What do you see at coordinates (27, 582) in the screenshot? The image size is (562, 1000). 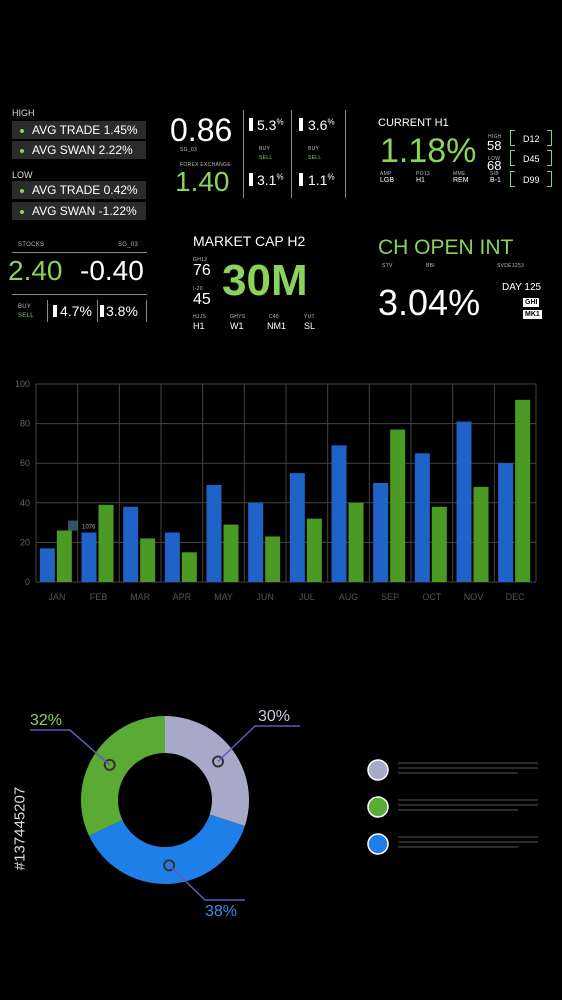 I see `y-tick-label: 0` at bounding box center [27, 582].